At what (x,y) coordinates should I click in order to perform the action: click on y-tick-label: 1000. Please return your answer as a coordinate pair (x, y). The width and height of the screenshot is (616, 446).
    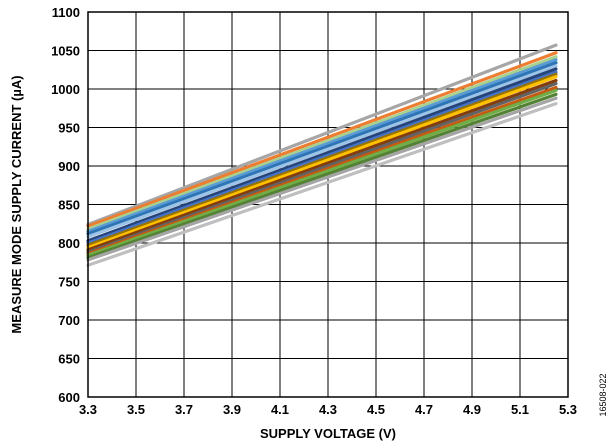
    Looking at the image, I should click on (65, 89).